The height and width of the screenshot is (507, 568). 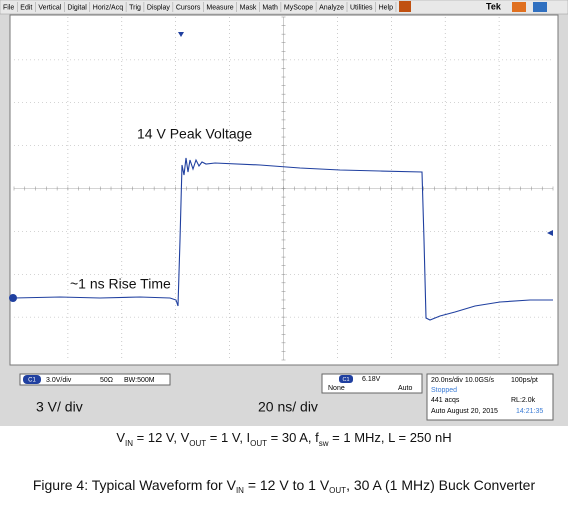 What do you see at coordinates (228, 437) in the screenshot?
I see `caption-text: = 1 V, I` at bounding box center [228, 437].